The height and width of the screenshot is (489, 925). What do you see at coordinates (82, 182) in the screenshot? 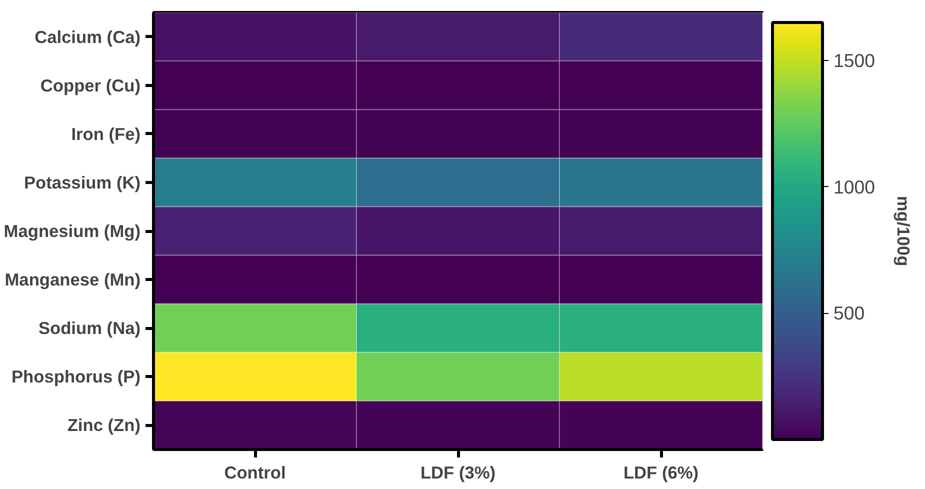
I see `y-tick-label: Potassium (K)` at bounding box center [82, 182].